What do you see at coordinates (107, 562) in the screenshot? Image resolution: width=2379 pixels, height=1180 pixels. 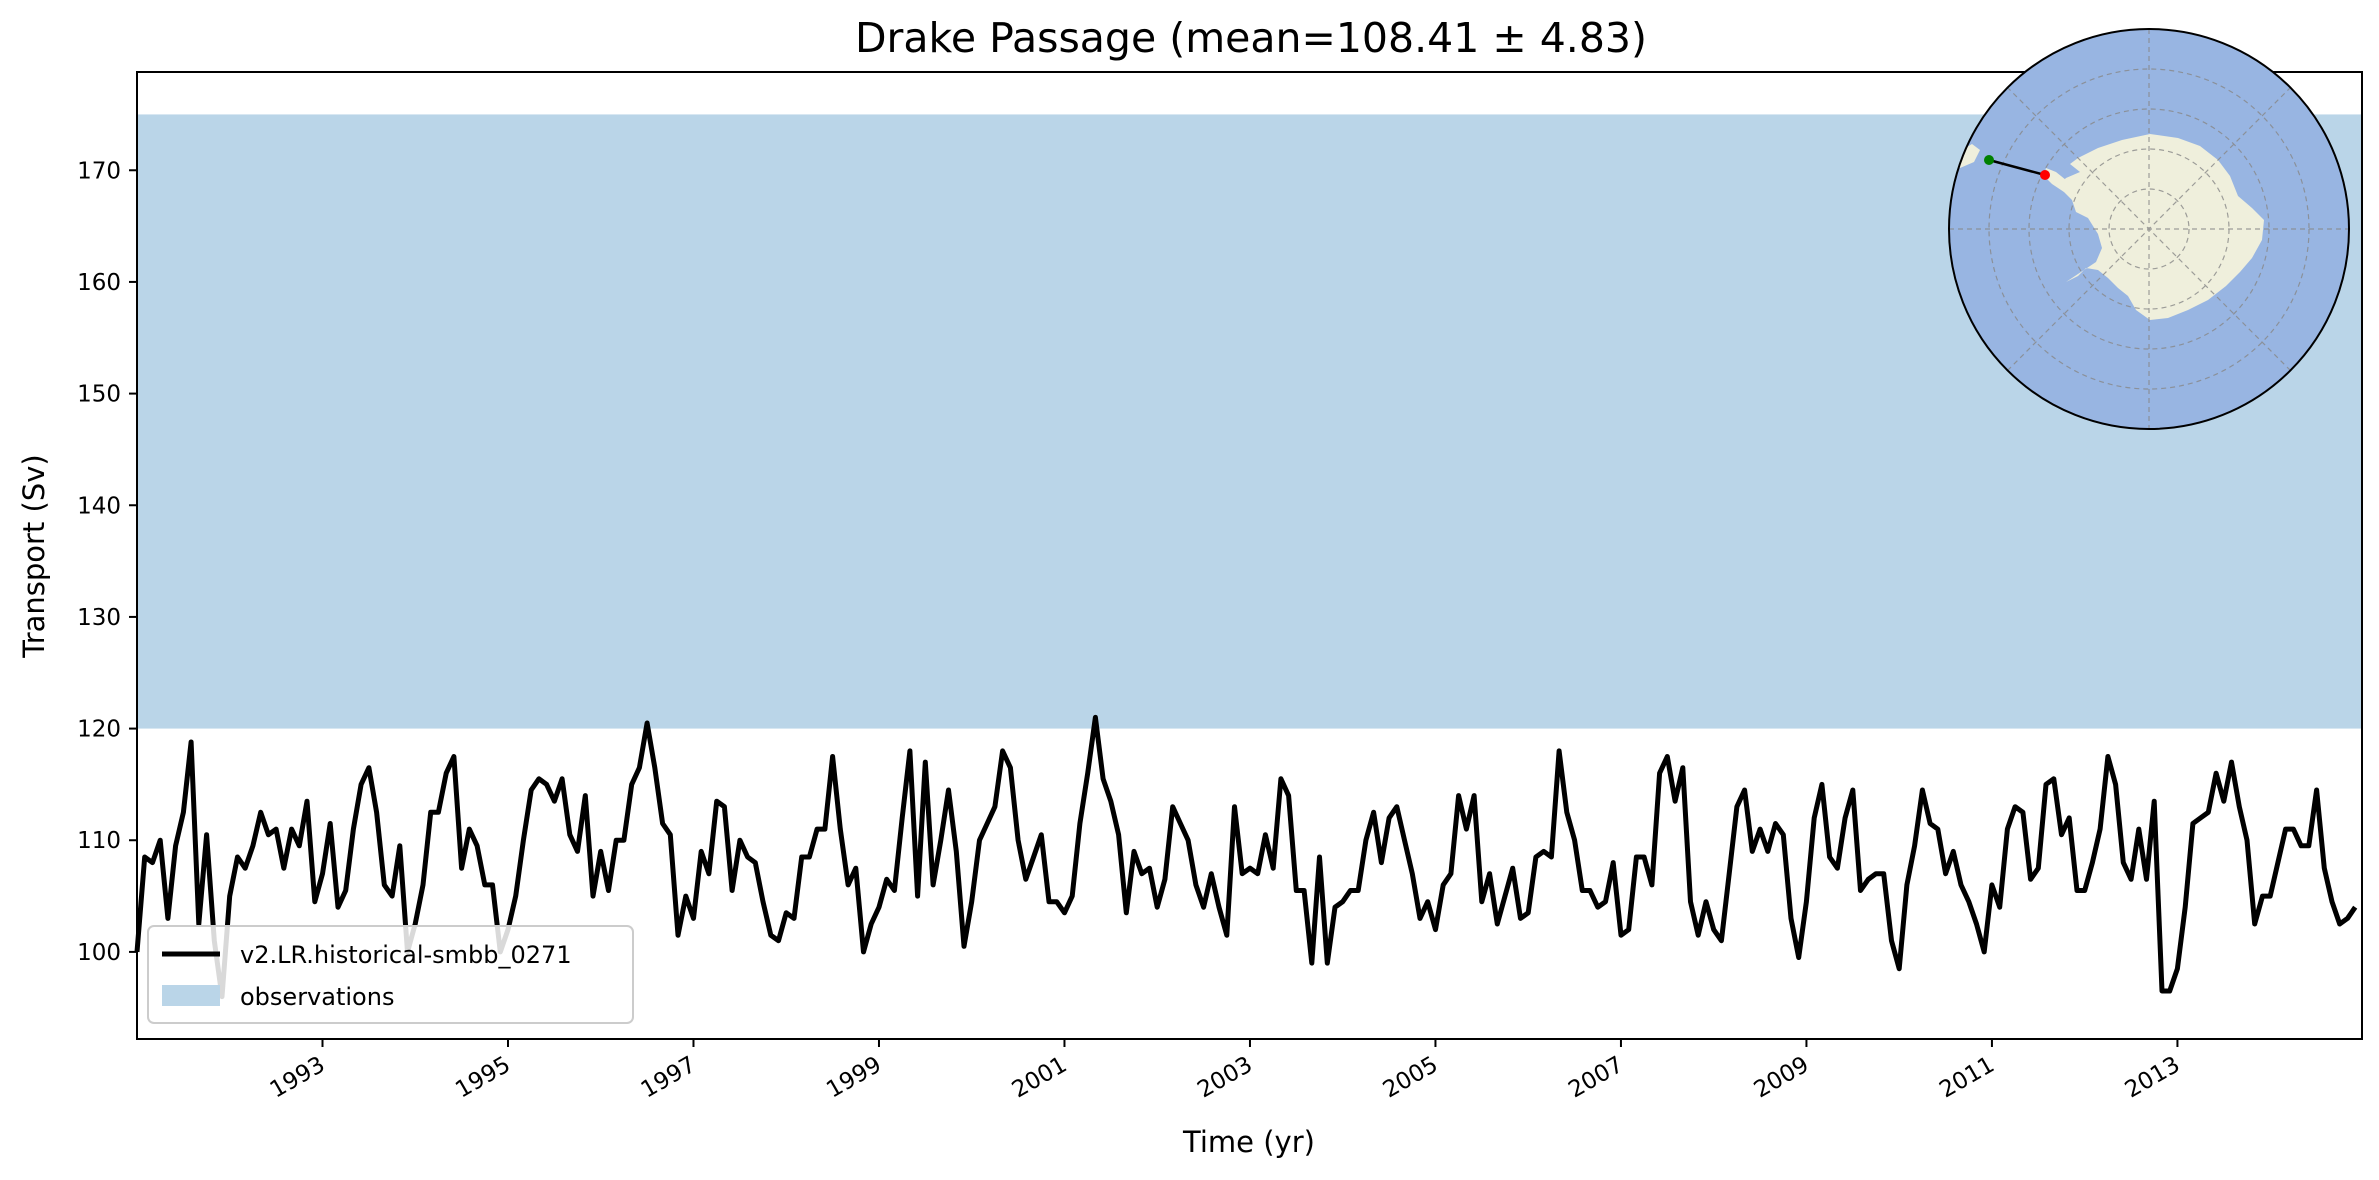 I see `y-axis: 100 110 120 130 140 150 160 170` at bounding box center [107, 562].